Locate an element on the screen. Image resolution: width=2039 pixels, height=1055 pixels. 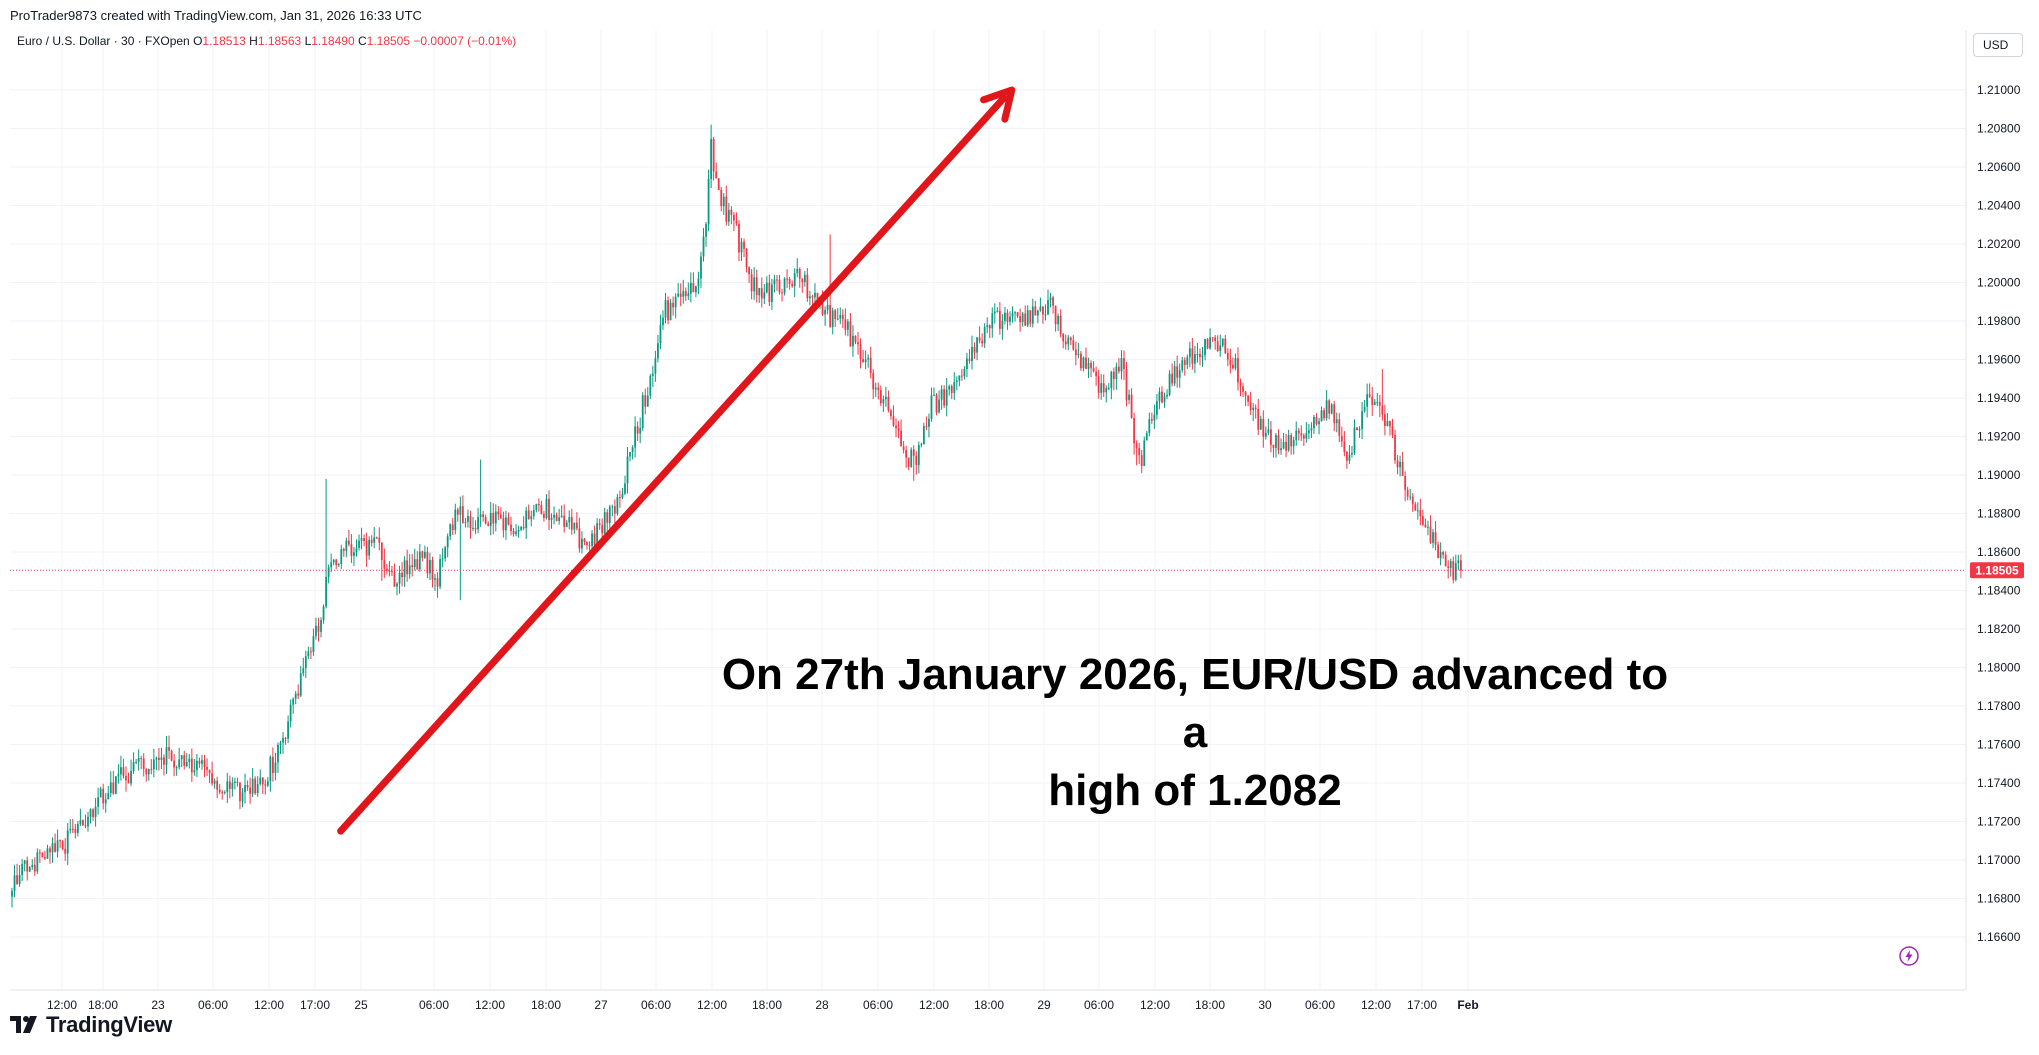
last-price-label: 1.18505 is located at coordinates (1997, 570).